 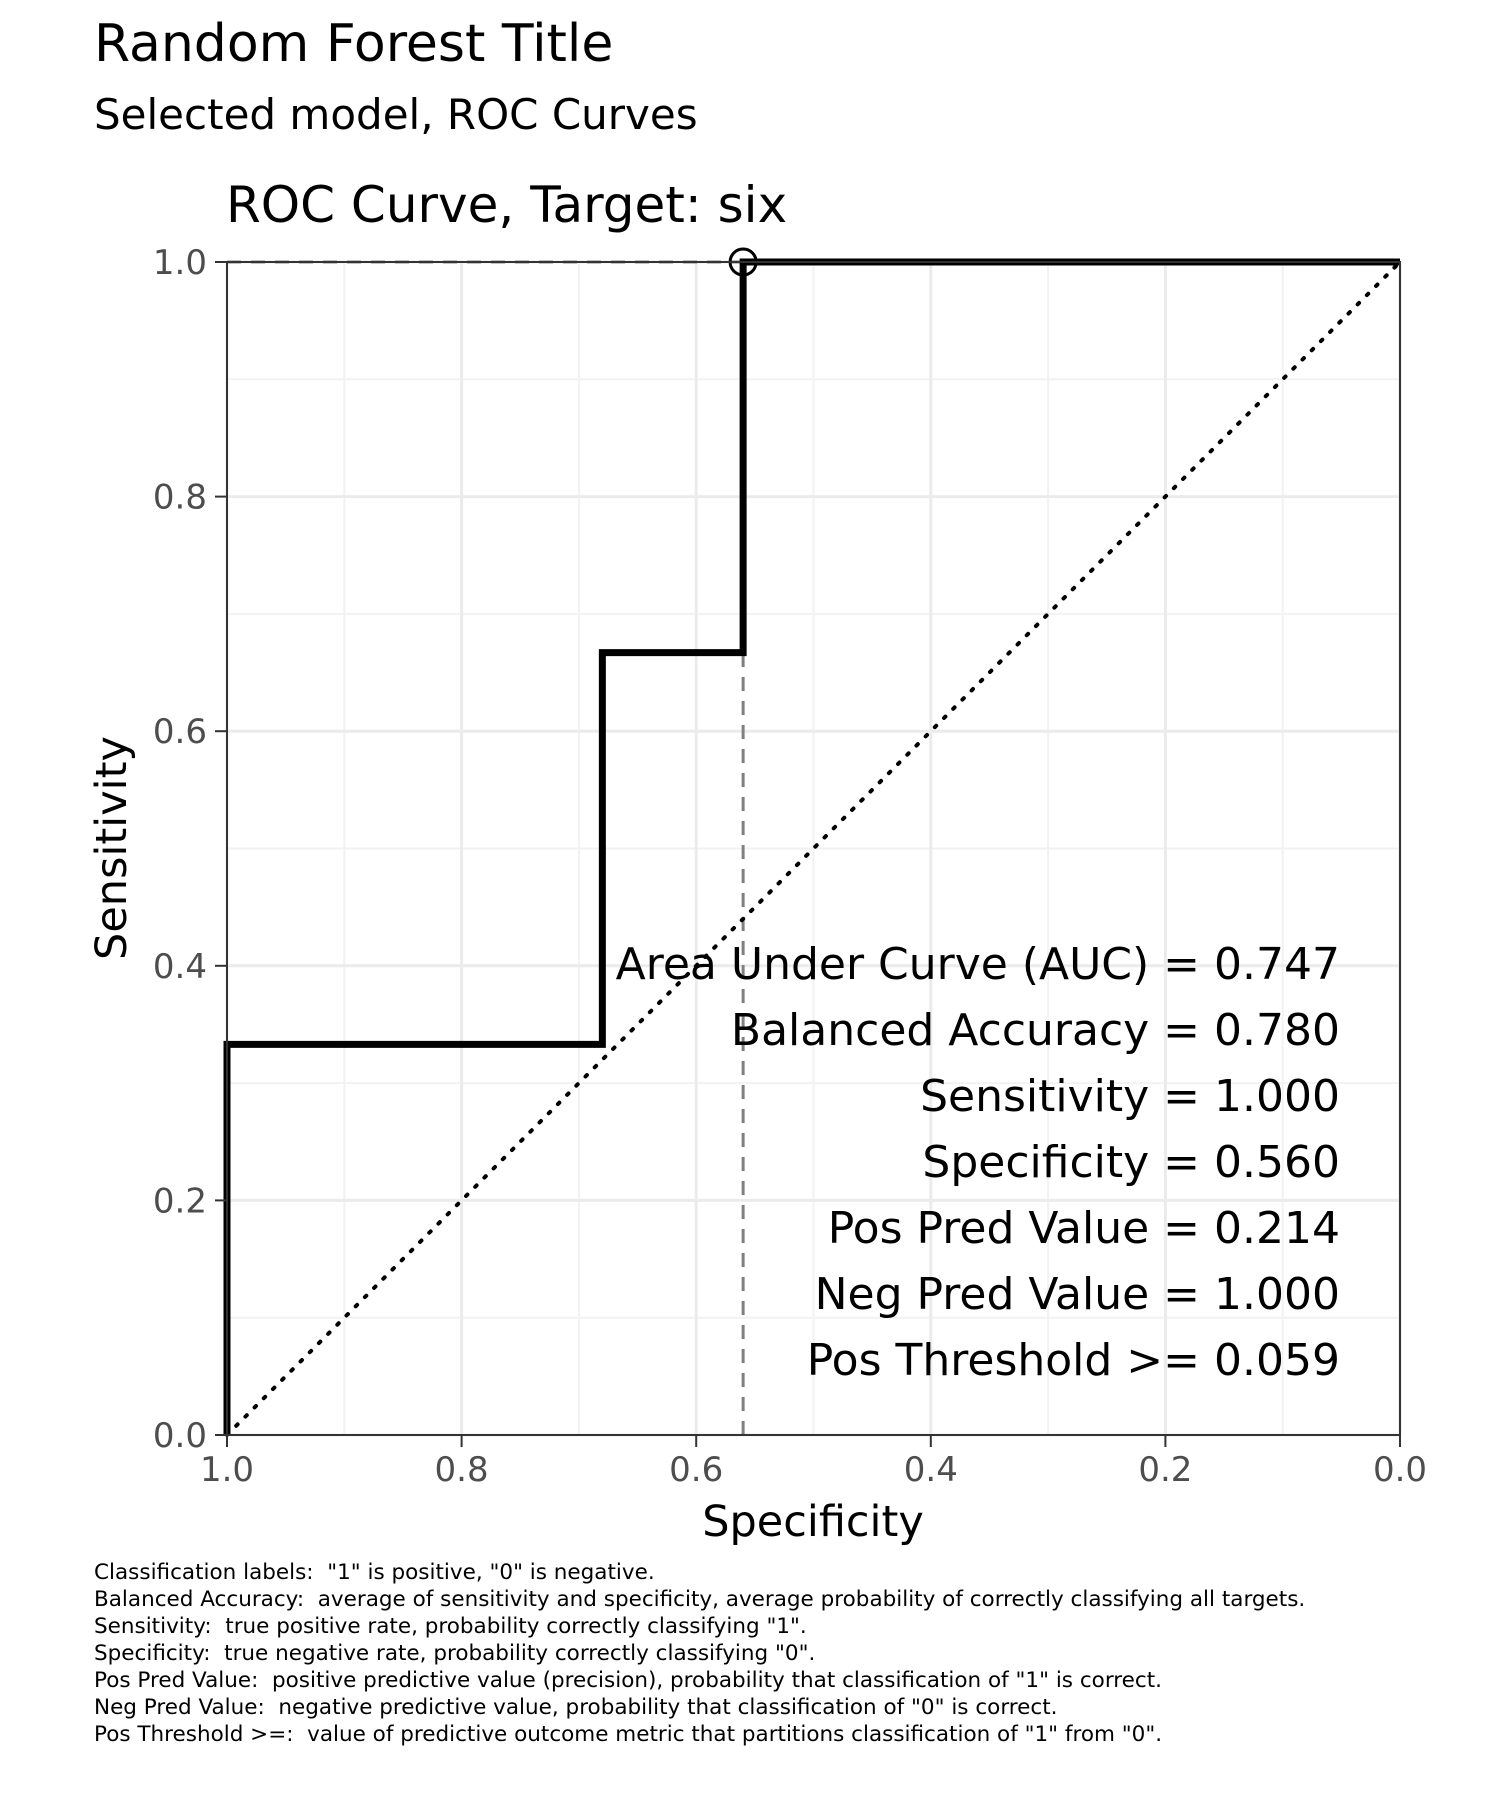 I want to click on metric-annotation: Balanced Accuracy = 0.780, so click(x=1035, y=1030).